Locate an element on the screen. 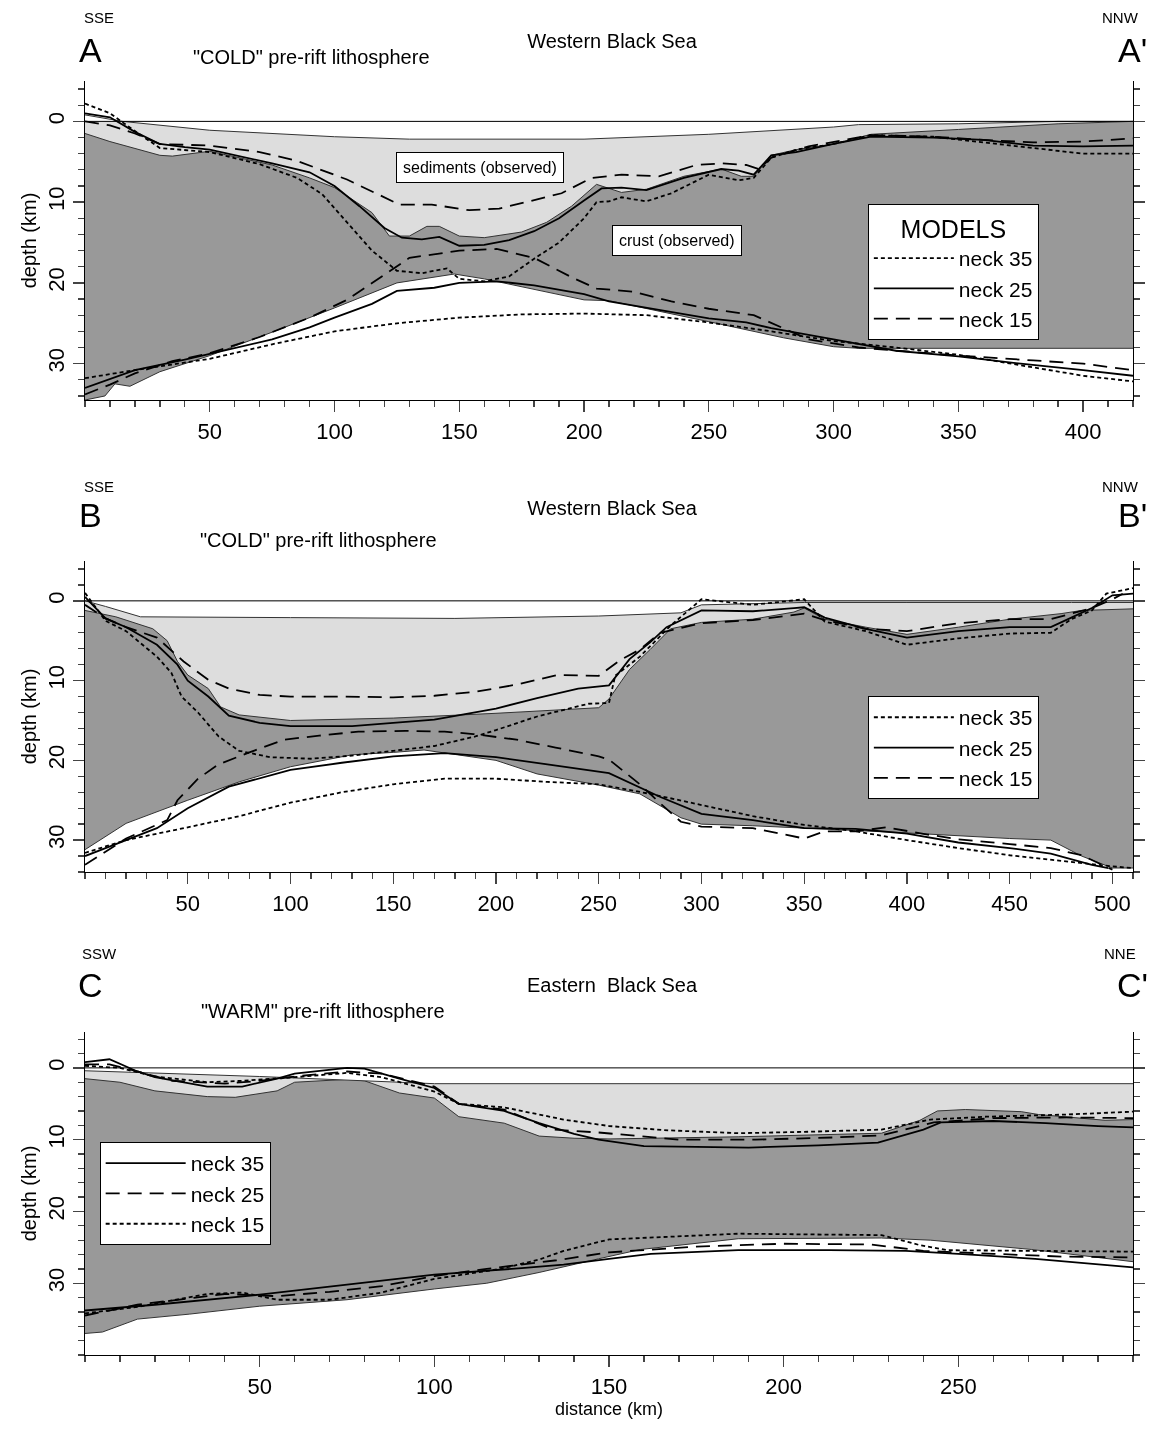 This screenshot has width=1153, height=1433. annotation: sediments (observed) is located at coordinates (480, 167).